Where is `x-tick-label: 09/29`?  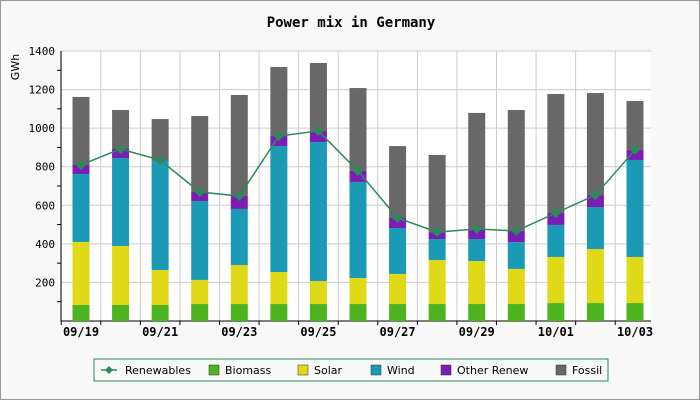
x-tick-label: 09/29 is located at coordinates (477, 332).